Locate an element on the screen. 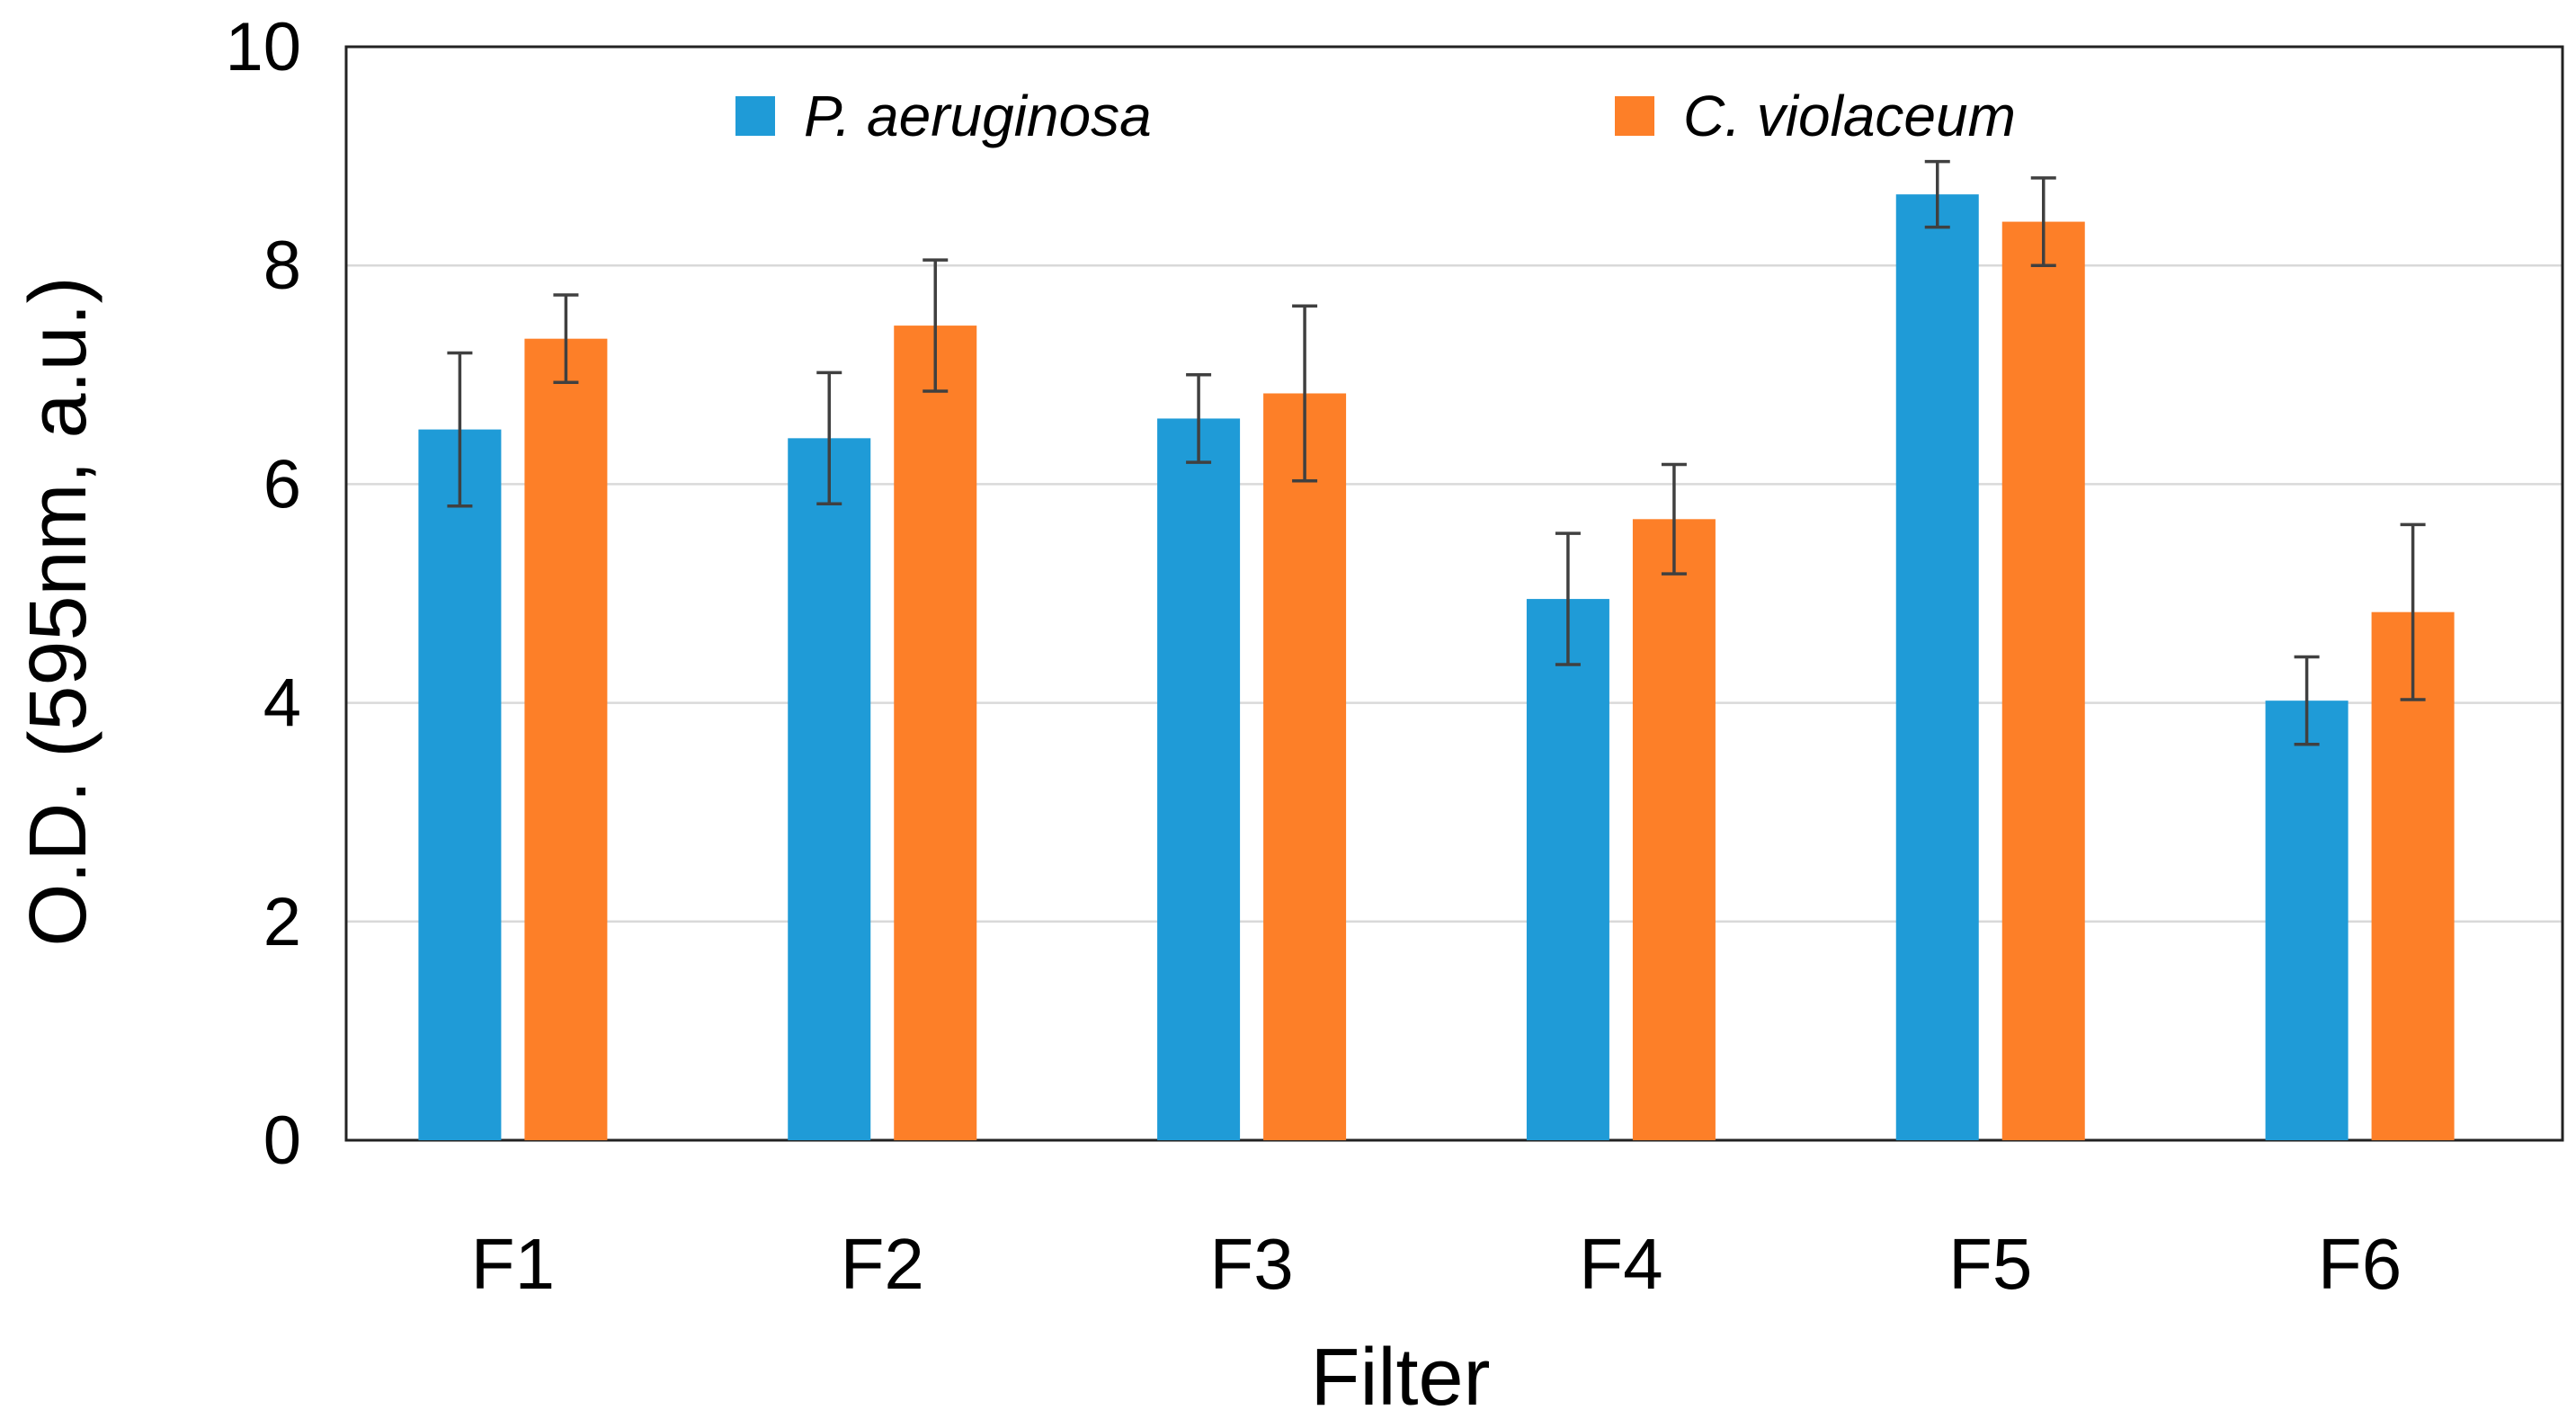 The image size is (2576, 1419). y-tick-label: 10 is located at coordinates (263, 47).